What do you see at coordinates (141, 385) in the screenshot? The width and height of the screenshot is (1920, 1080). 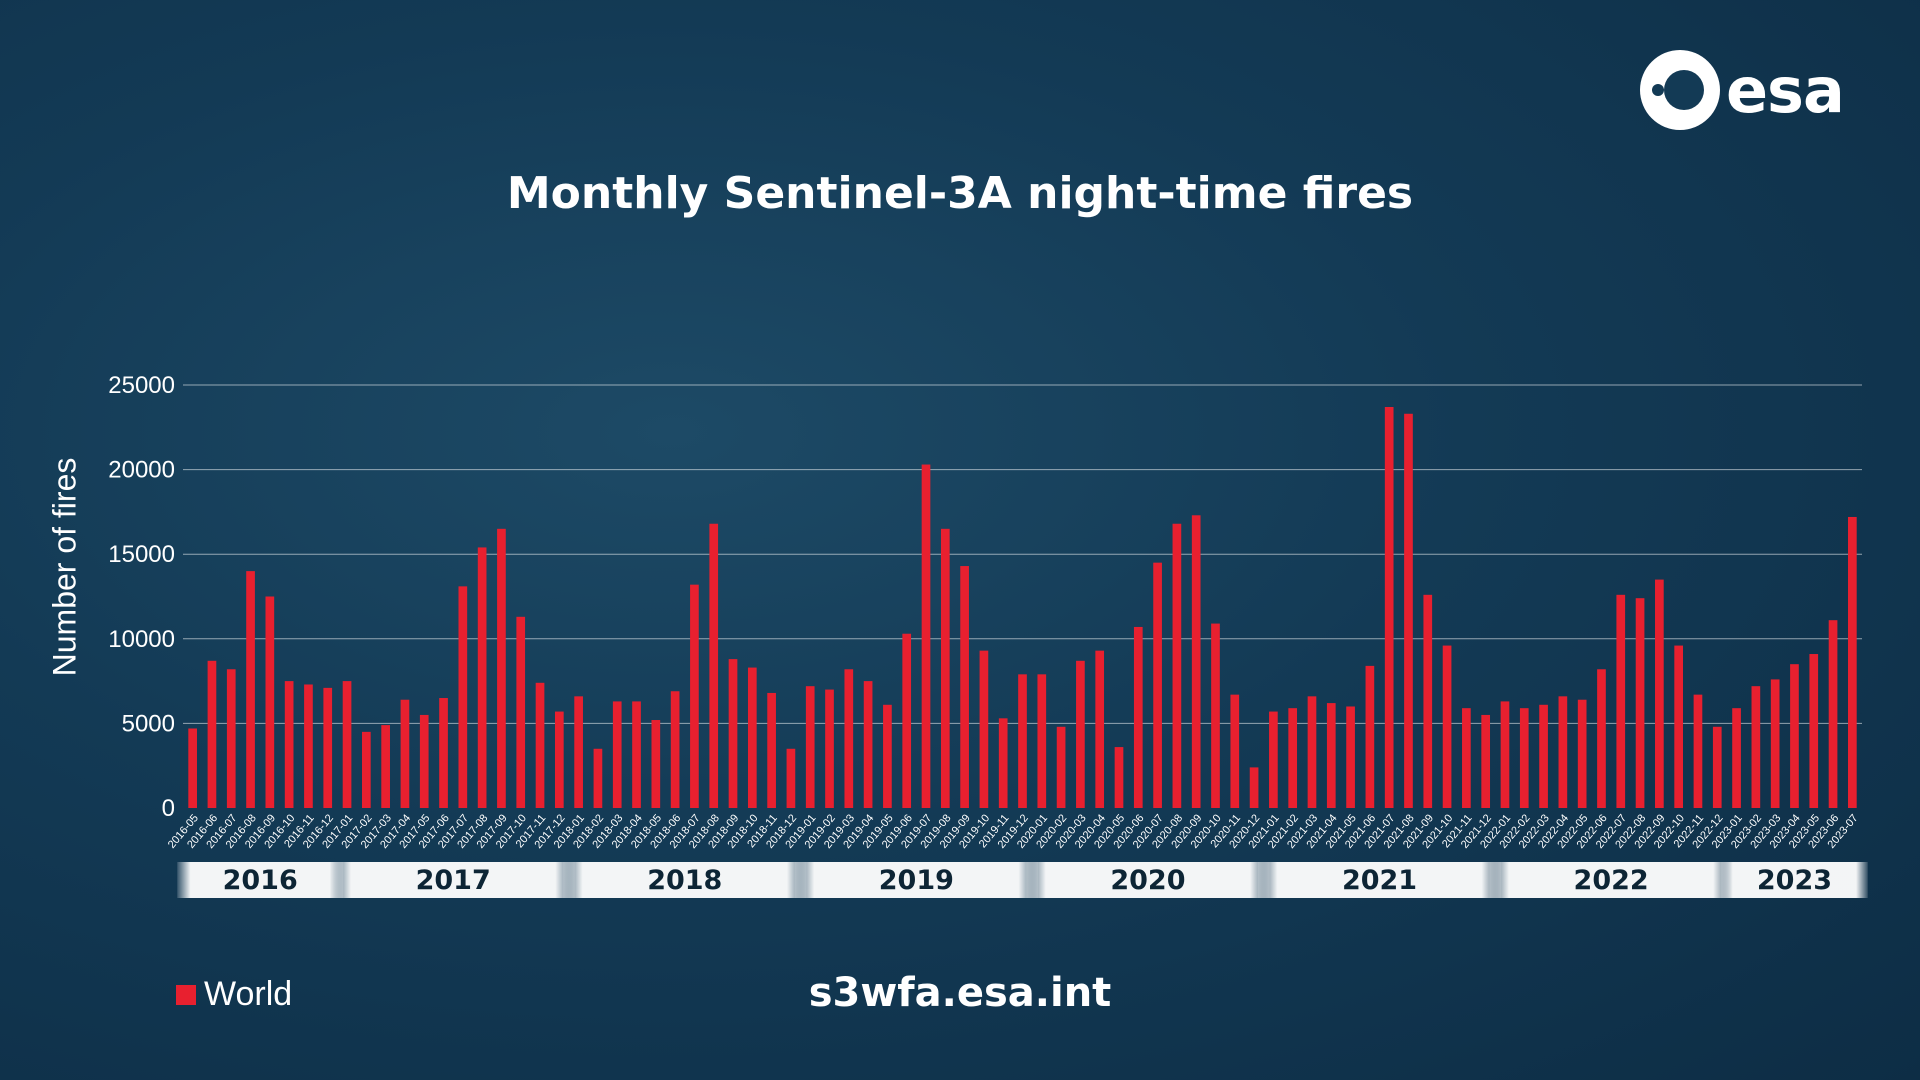 I see `y-tick-label: 25000` at bounding box center [141, 385].